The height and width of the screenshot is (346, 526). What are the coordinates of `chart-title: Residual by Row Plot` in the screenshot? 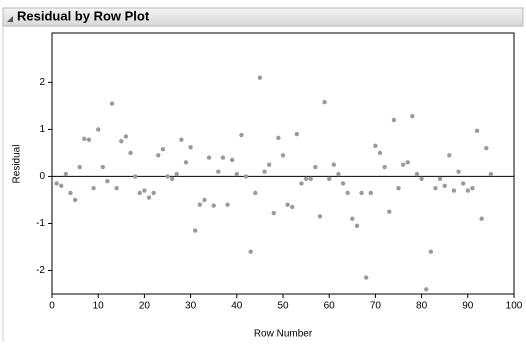 It's located at (83, 15).